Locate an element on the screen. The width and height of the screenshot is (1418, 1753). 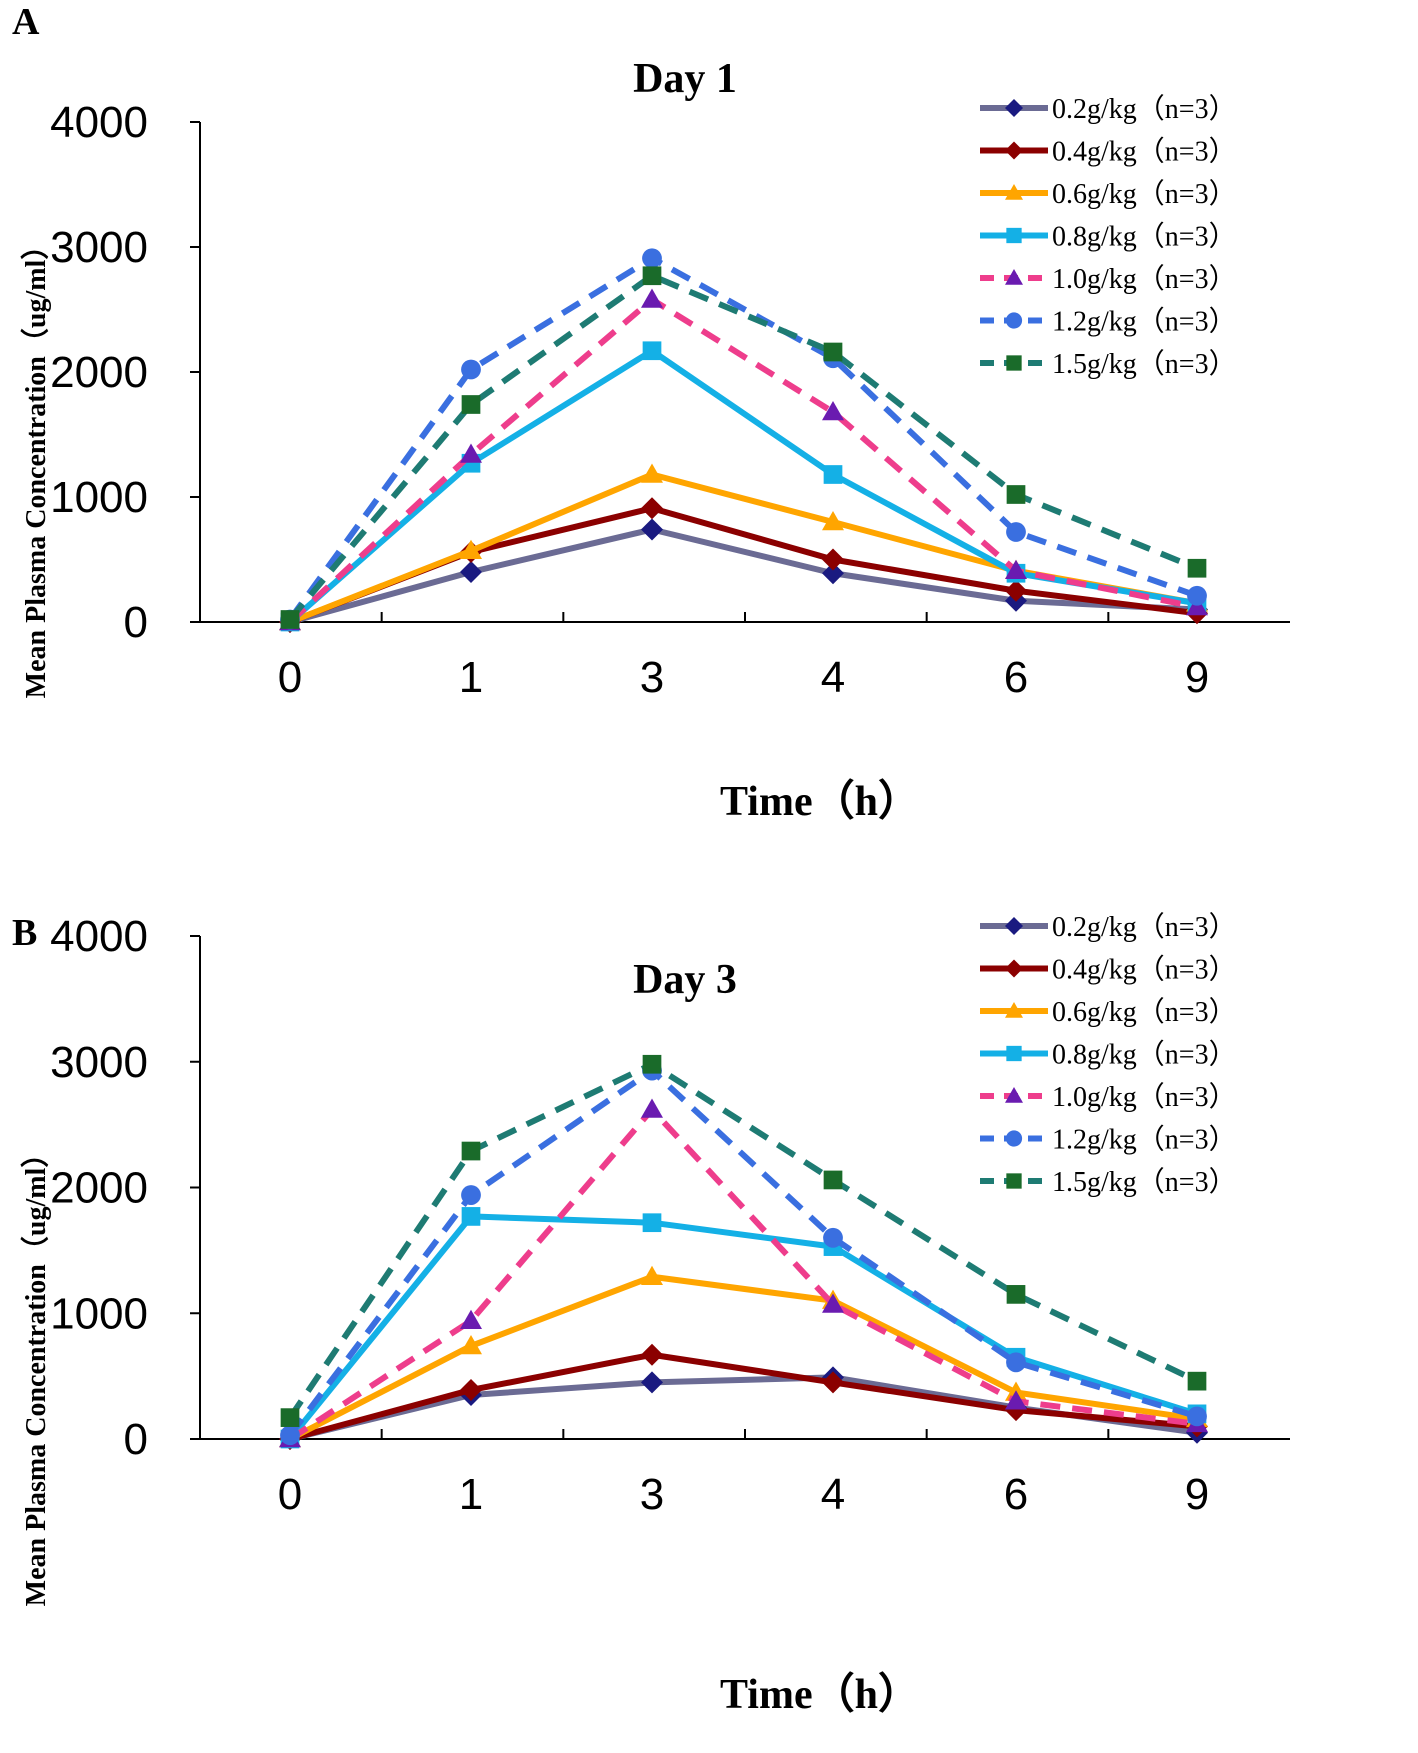
panel-label: B is located at coordinates (24, 933).